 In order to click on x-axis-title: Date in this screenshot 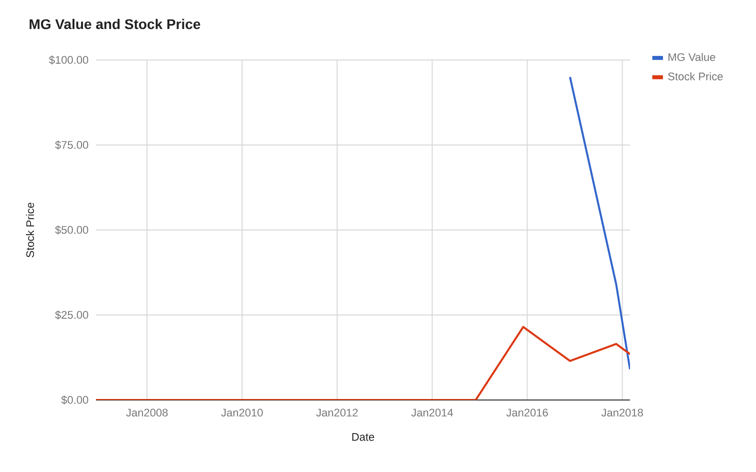, I will do `click(363, 437)`.